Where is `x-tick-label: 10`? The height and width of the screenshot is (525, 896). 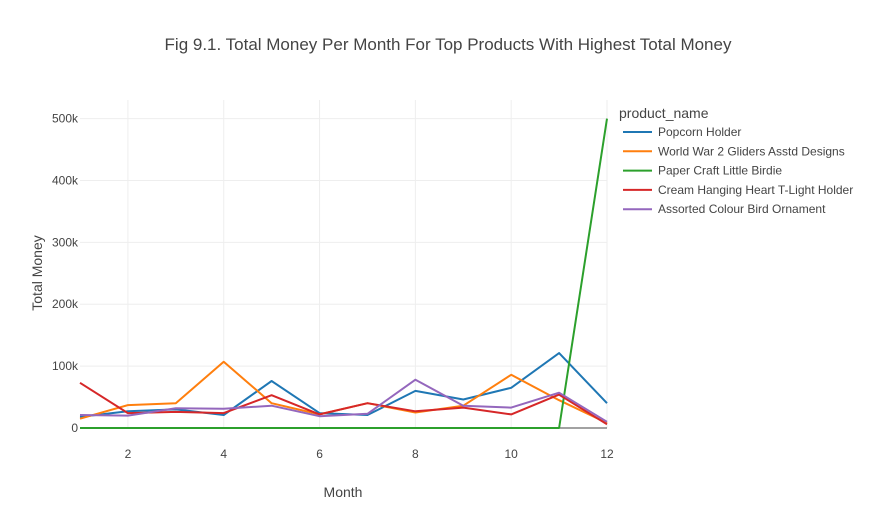 x-tick-label: 10 is located at coordinates (512, 454).